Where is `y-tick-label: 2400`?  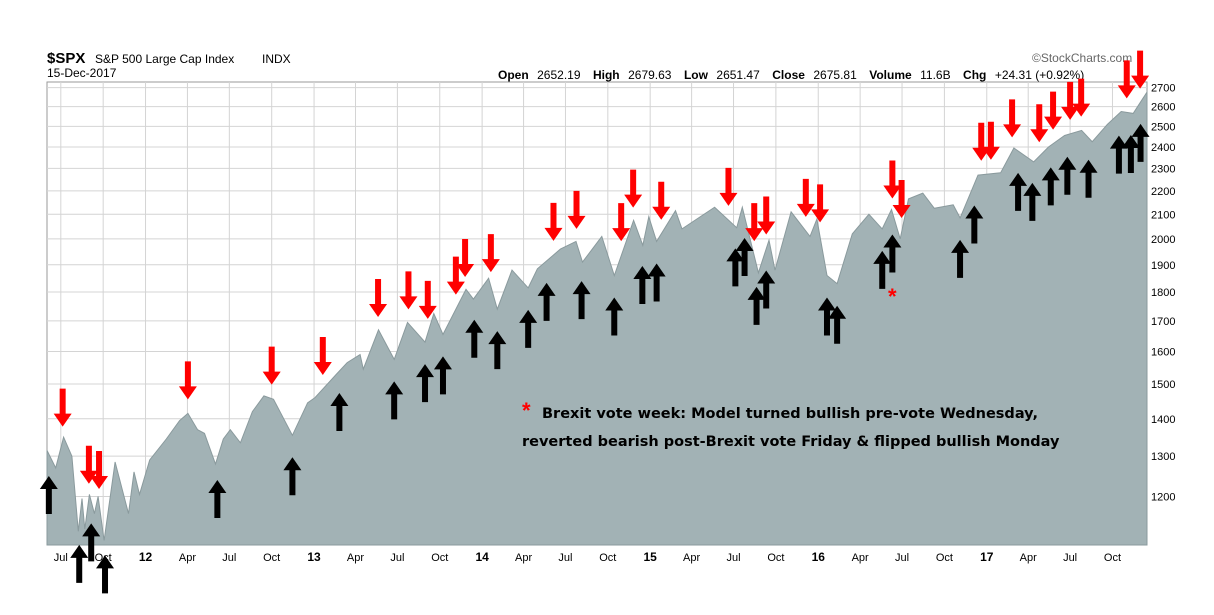
y-tick-label: 2400 is located at coordinates (1163, 148).